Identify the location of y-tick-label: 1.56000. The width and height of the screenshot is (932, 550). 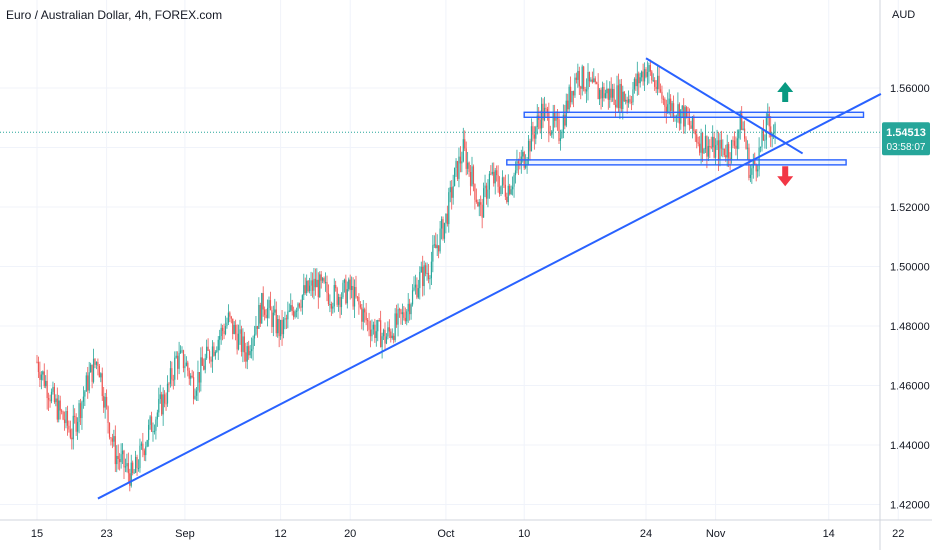
(910, 89).